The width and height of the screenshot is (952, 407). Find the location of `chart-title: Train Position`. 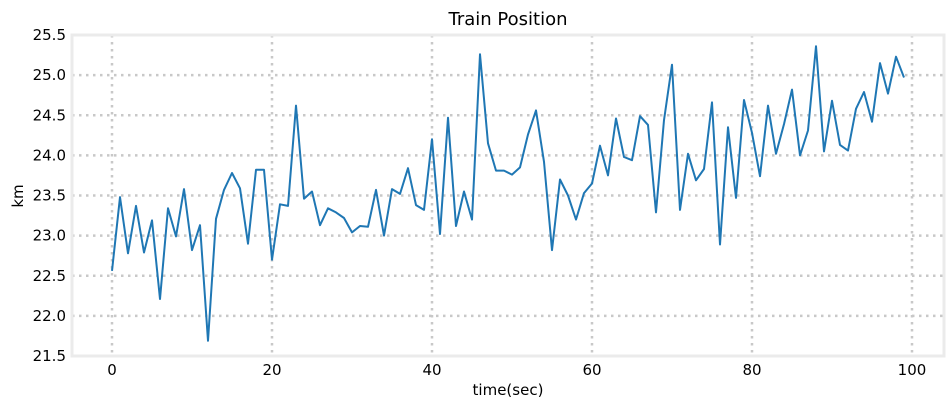

chart-title: Train Position is located at coordinates (508, 19).